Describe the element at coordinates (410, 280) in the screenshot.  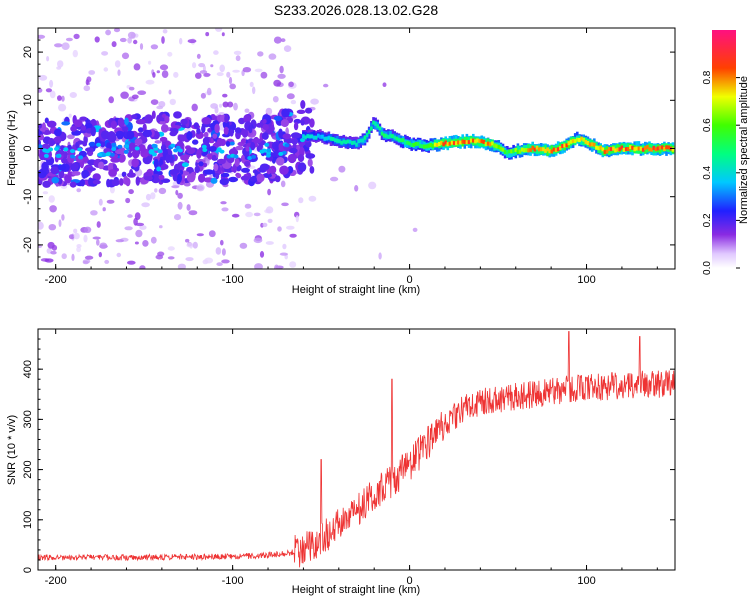
I see `x-tick-label: 0` at that location.